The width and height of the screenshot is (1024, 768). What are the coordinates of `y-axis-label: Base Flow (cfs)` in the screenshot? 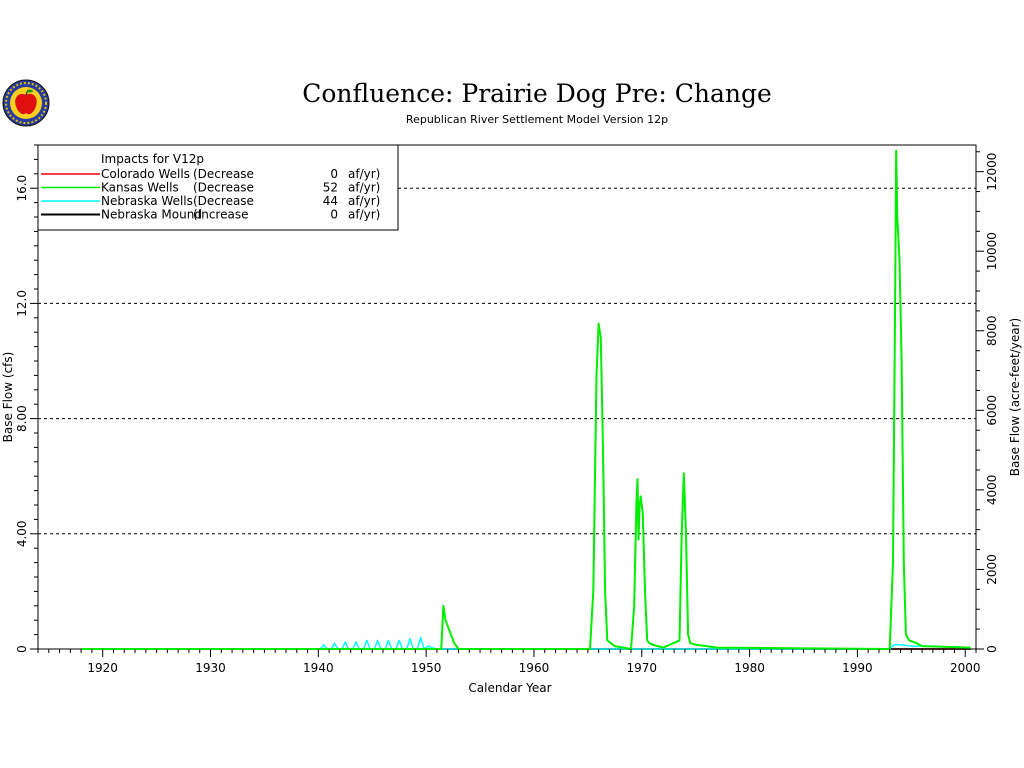 It's located at (8, 397).